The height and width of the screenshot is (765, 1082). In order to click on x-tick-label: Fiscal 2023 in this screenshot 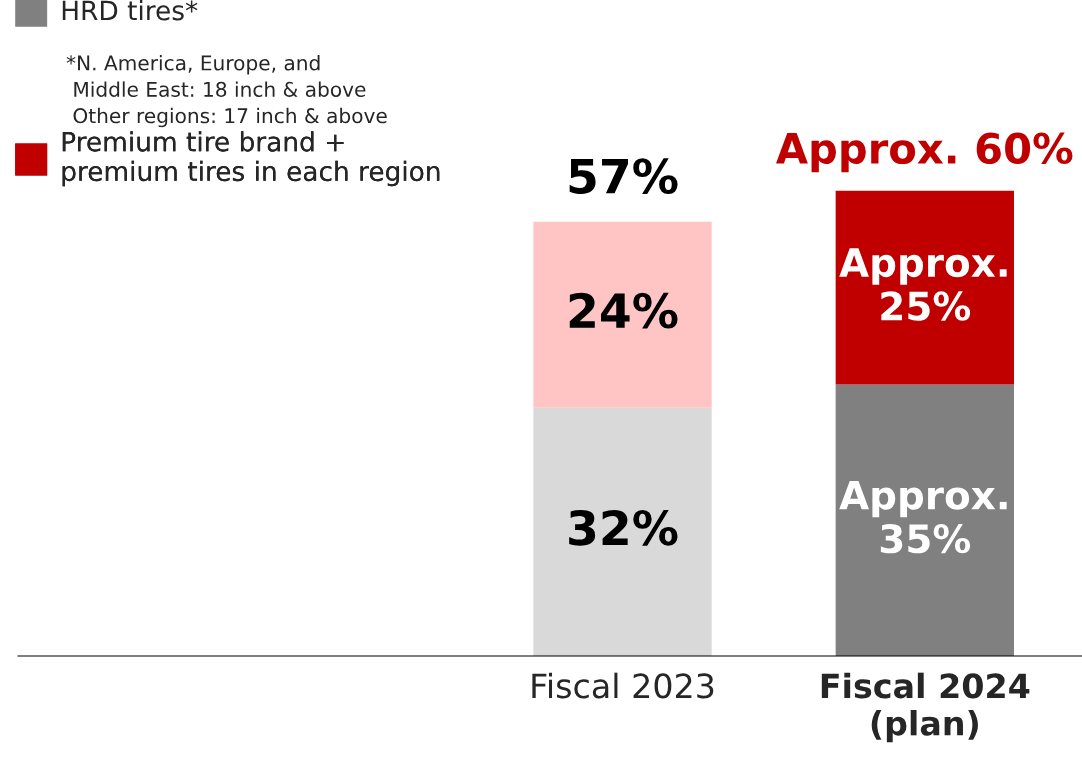, I will do `click(623, 685)`.